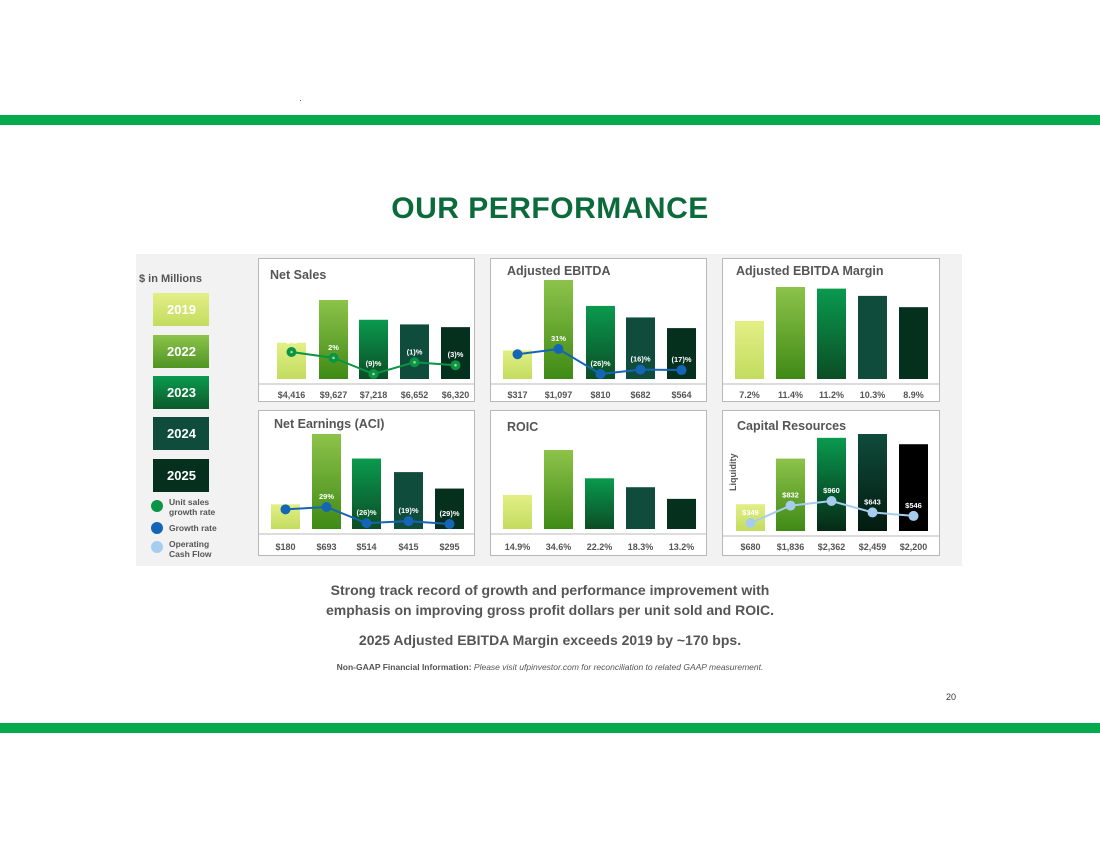 This screenshot has height=849, width=1100. I want to click on series-label-2023: (9)%, so click(374, 363).